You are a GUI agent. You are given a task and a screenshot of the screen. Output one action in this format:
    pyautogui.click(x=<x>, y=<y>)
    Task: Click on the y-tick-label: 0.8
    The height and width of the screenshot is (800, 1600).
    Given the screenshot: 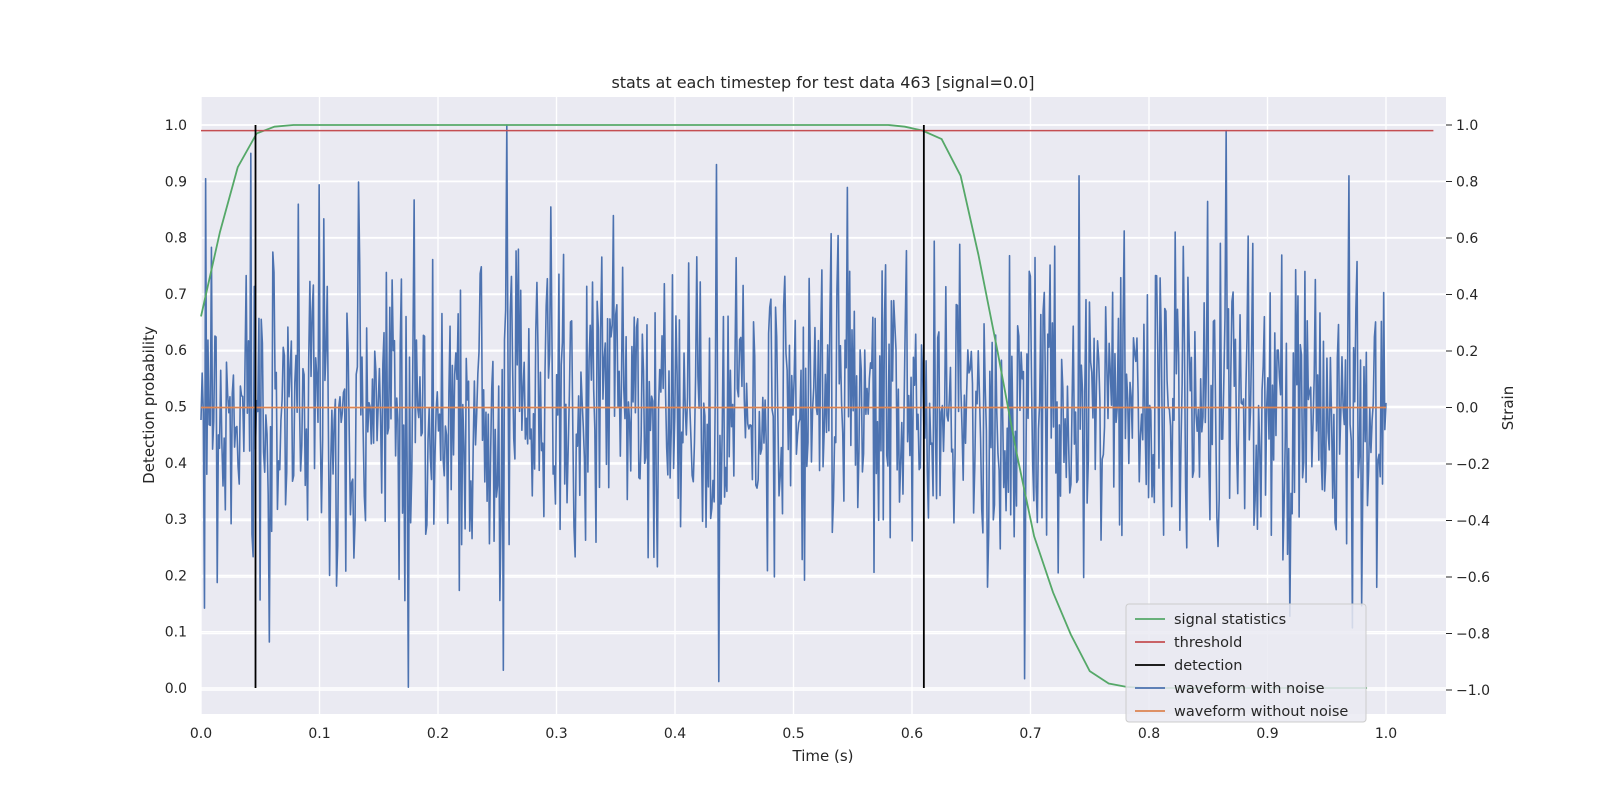 What is the action you would take?
    pyautogui.click(x=176, y=239)
    